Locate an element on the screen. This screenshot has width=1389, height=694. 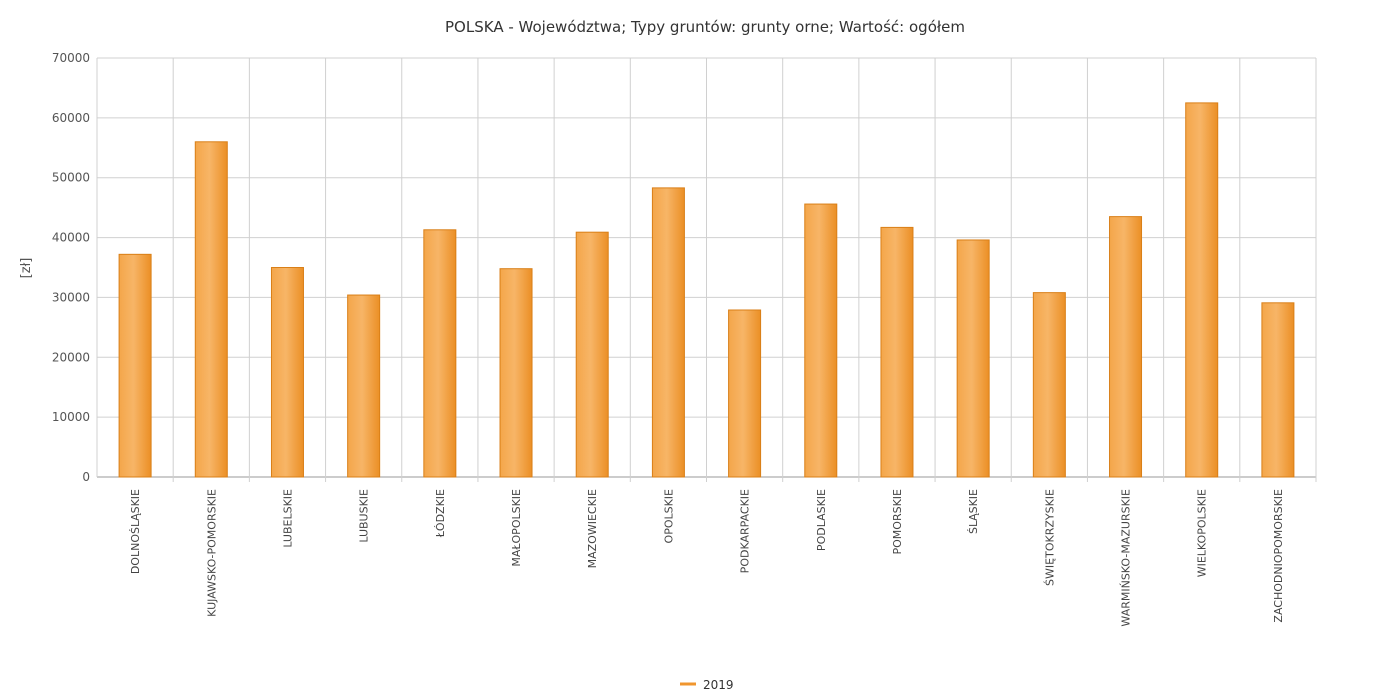
y-tick-label: 0 is located at coordinates (86, 477).